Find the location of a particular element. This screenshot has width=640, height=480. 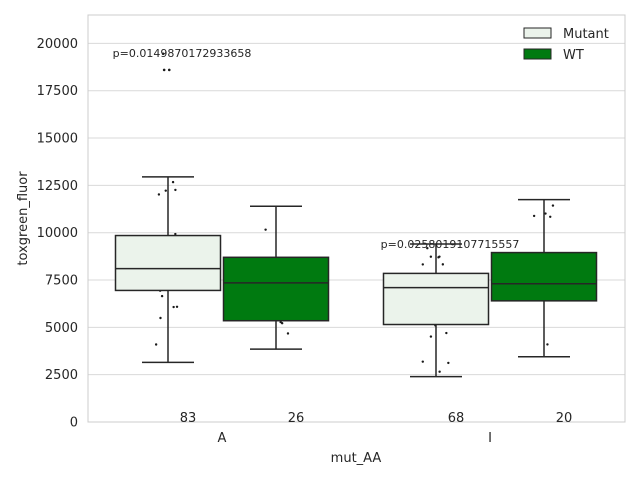

y-ticks: 0 2500 5000 7500 10000 12500 15000 17500 20000 is located at coordinates (57, 234).